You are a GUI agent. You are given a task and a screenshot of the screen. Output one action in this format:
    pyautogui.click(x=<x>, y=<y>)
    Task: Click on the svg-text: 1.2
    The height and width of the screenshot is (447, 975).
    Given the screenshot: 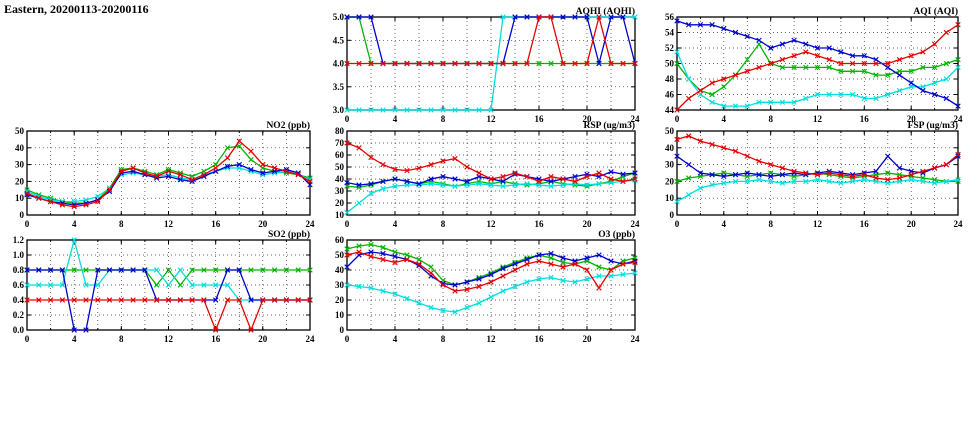 What is the action you would take?
    pyautogui.click(x=19, y=240)
    